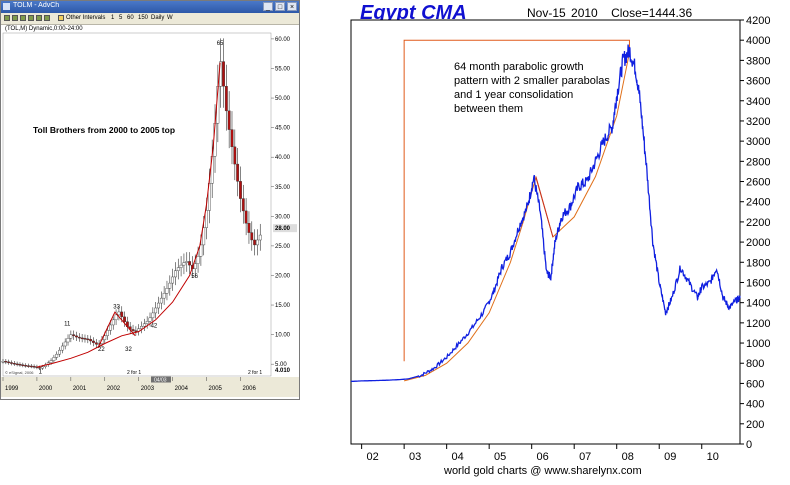 The height and width of the screenshot is (485, 790). Describe the element at coordinates (758, 283) in the screenshot. I see `y-tick-label: 1600` at that location.